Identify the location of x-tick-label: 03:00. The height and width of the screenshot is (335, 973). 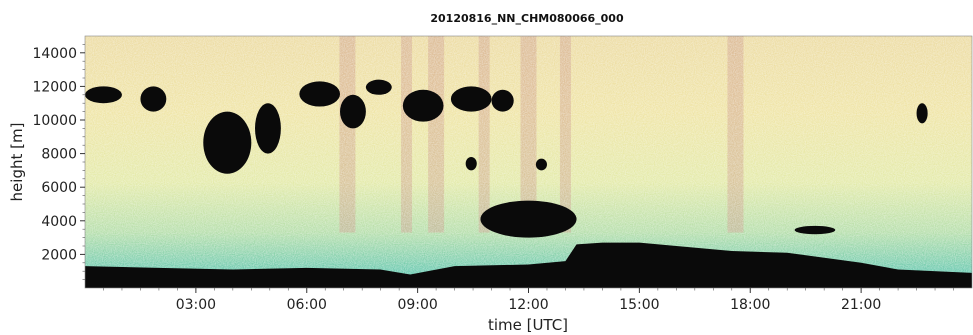
(196, 305).